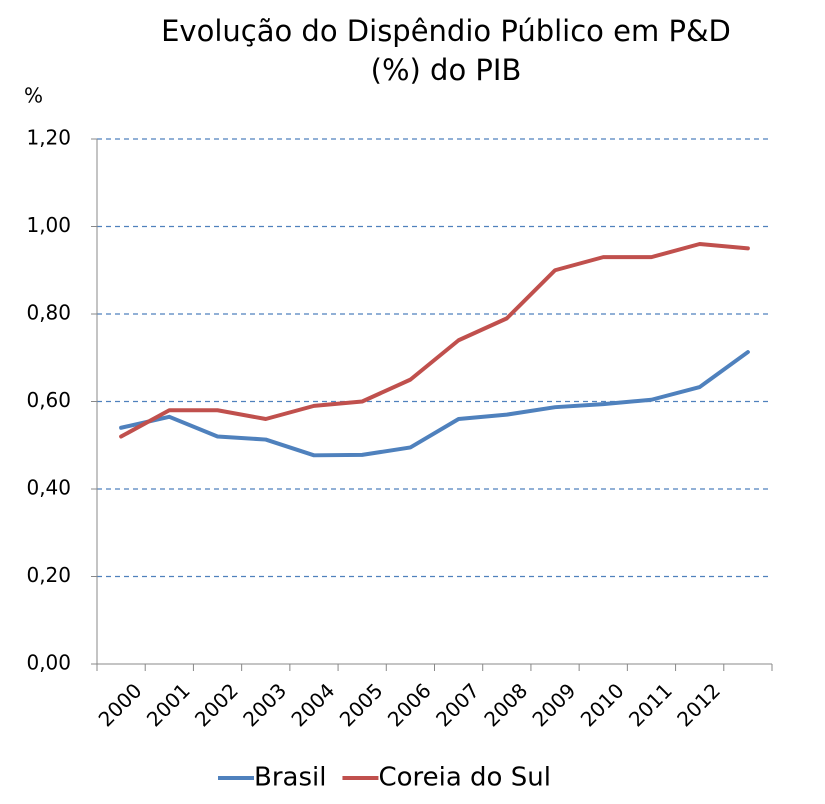 This screenshot has height=804, width=825. What do you see at coordinates (650, 704) in the screenshot?
I see `x-tick-label: 2011` at bounding box center [650, 704].